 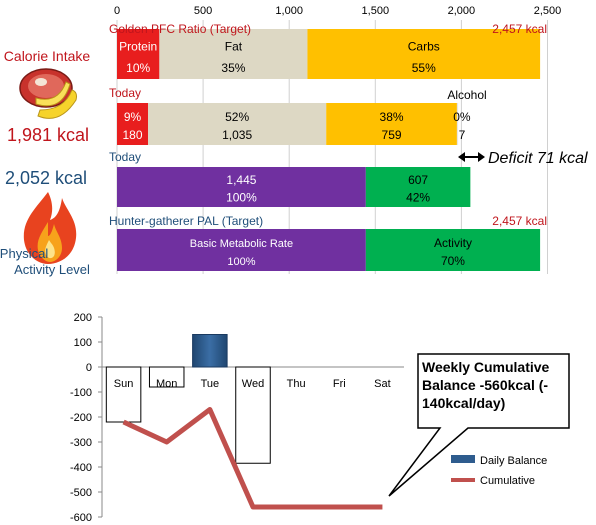 I want to click on day-label: Fri, so click(x=339, y=384).